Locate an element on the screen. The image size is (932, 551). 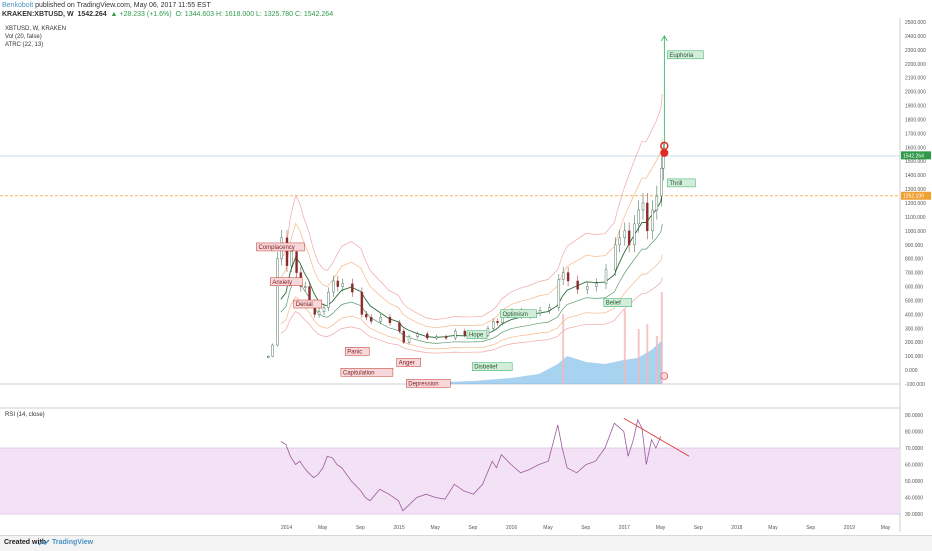
phase-label-text: Depression is located at coordinates (423, 384).